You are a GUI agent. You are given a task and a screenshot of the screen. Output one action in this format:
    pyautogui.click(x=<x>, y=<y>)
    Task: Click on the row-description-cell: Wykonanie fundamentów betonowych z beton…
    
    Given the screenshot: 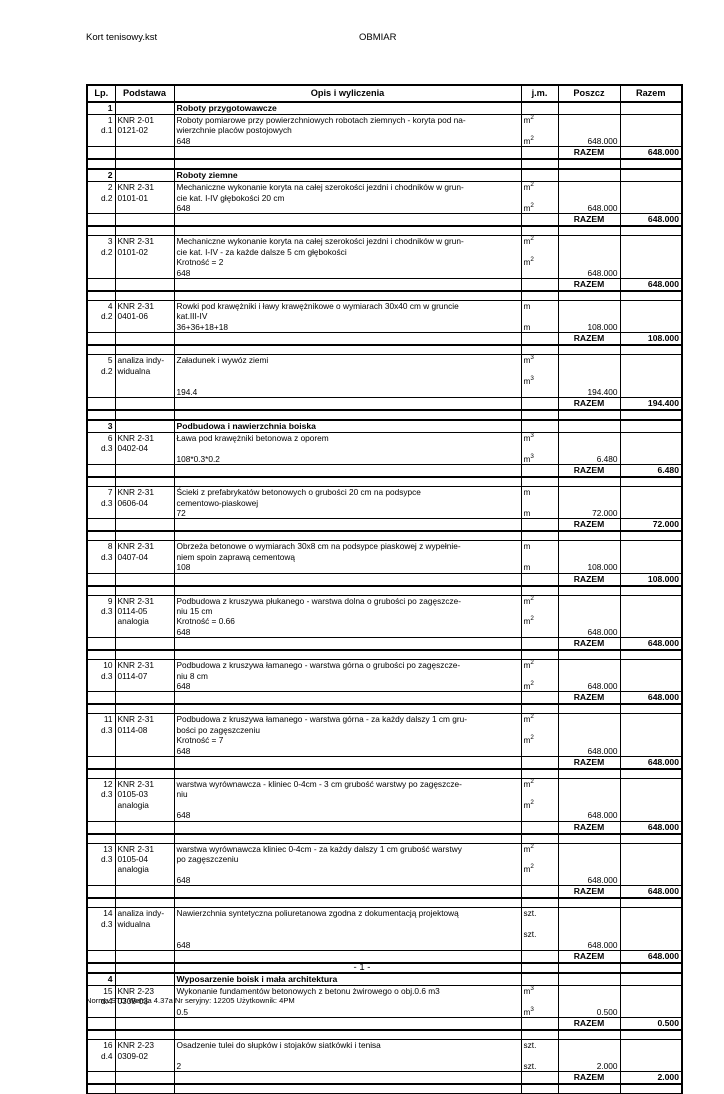 What is the action you would take?
    pyautogui.click(x=347, y=1001)
    